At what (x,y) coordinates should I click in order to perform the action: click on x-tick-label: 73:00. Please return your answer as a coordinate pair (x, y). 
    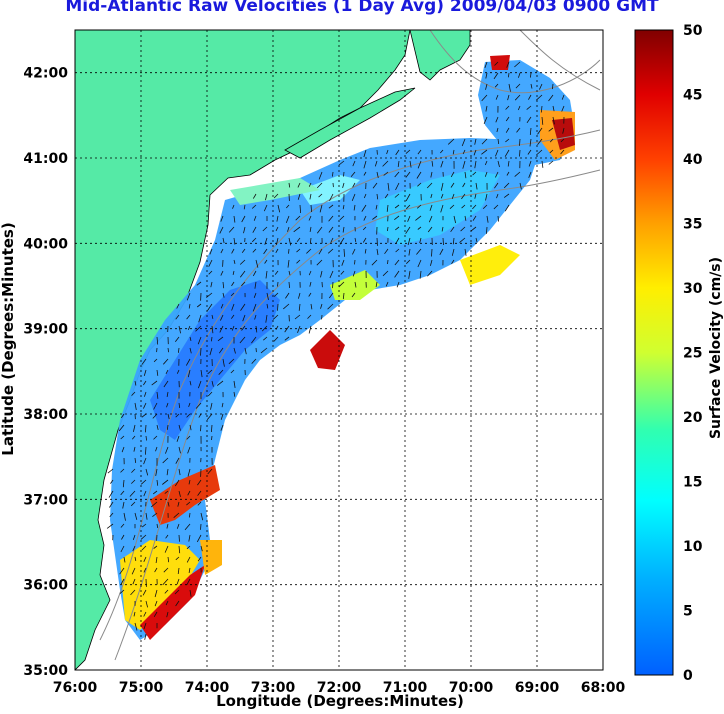
    Looking at the image, I should click on (273, 688).